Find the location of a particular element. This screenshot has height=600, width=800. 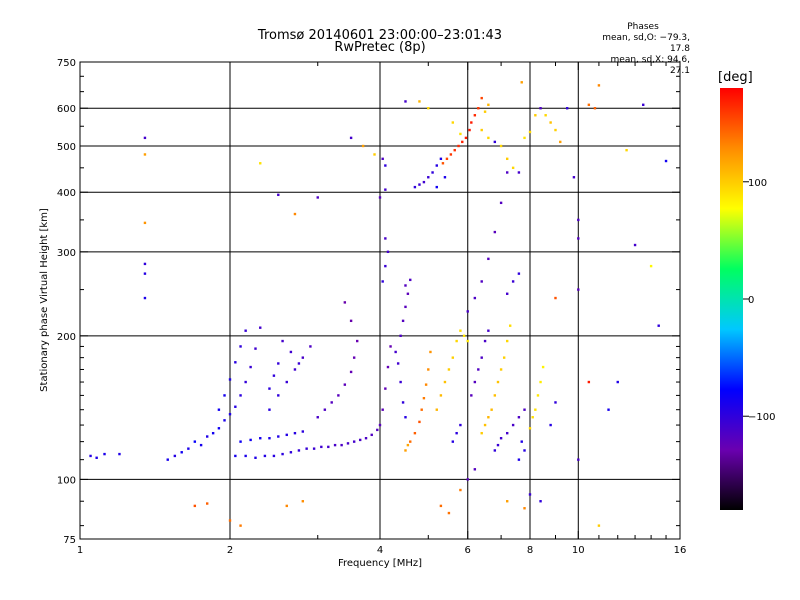

colorbar is located at coordinates (731, 299).